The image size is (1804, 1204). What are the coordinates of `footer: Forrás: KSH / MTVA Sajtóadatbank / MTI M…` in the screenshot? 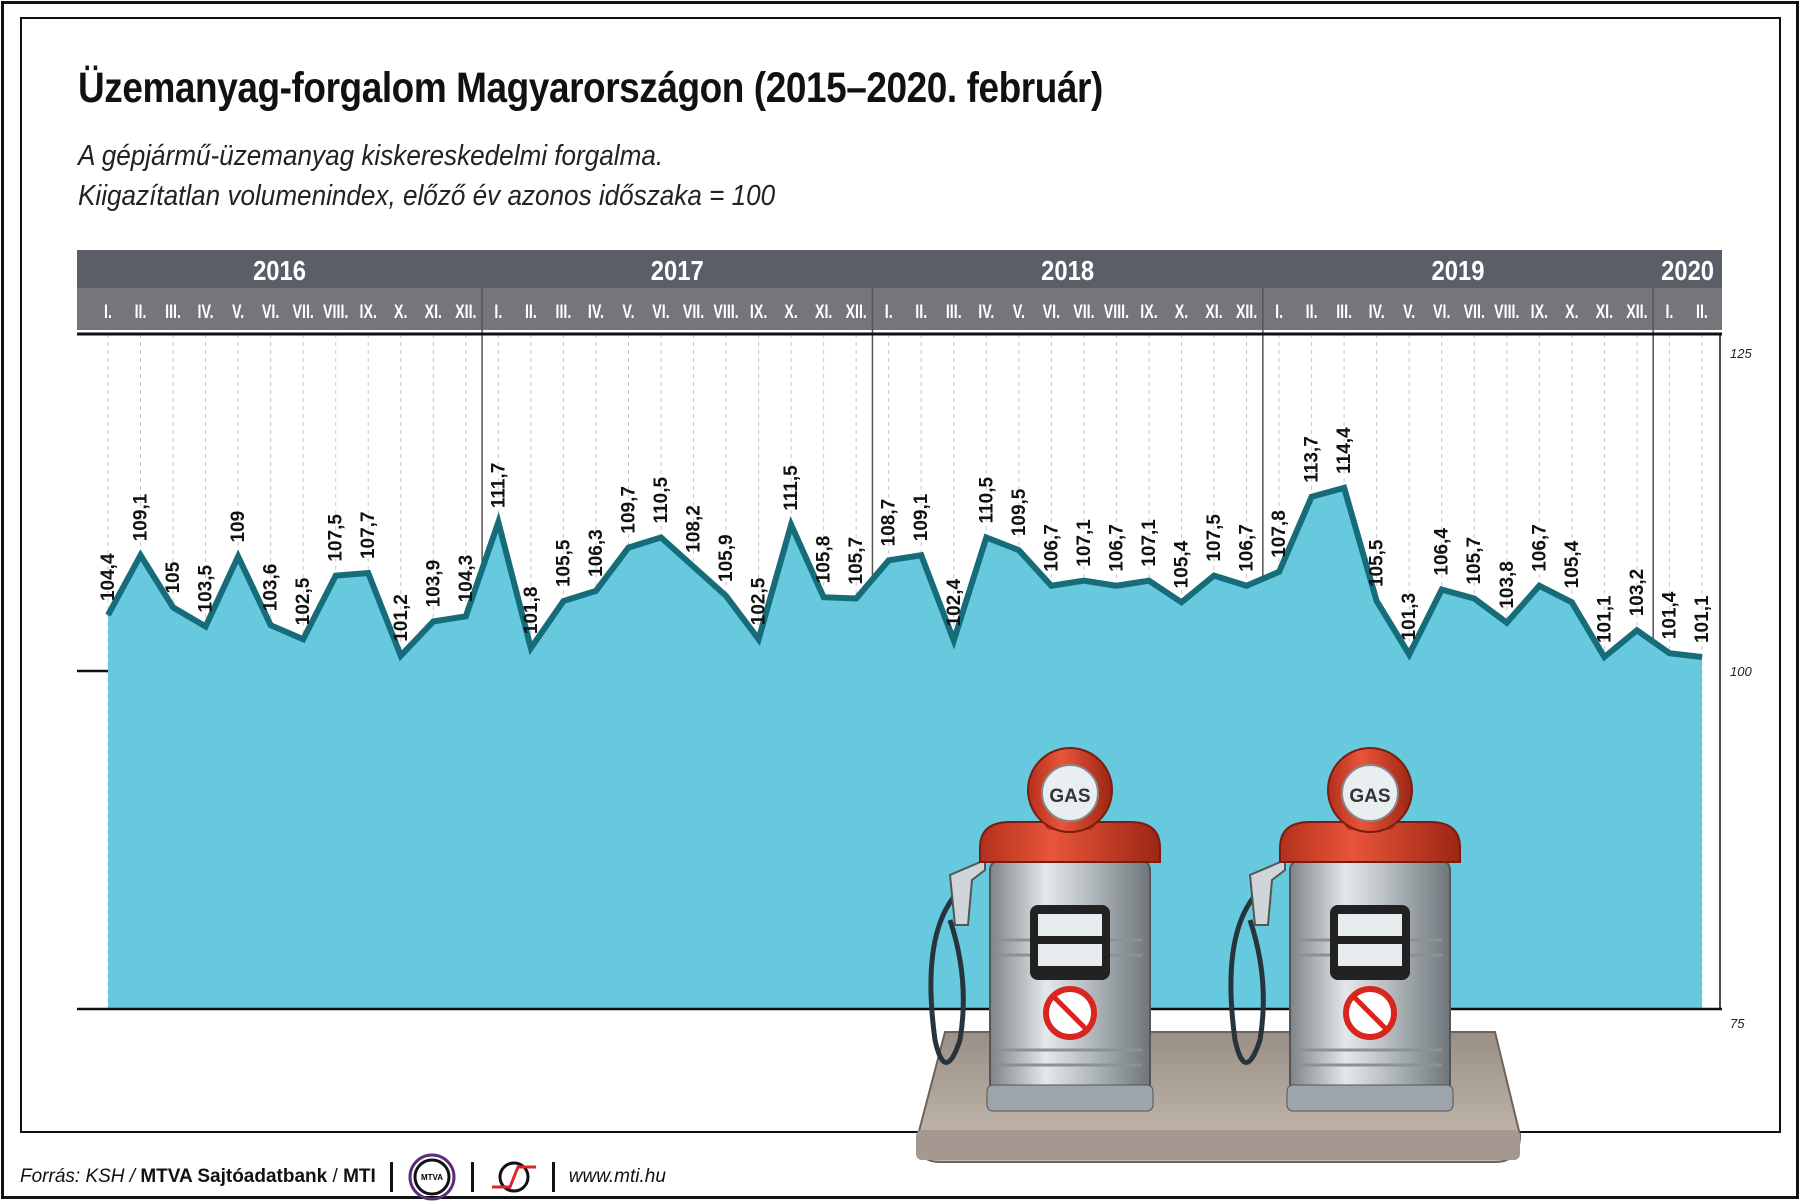 It's located at (343, 1177).